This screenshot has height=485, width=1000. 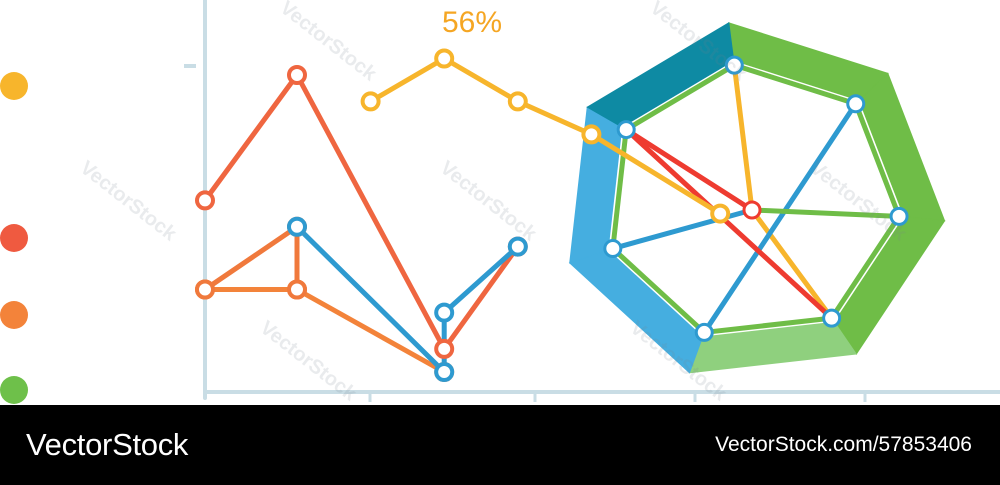 What do you see at coordinates (14, 86) in the screenshot?
I see `legend-dot-yellow` at bounding box center [14, 86].